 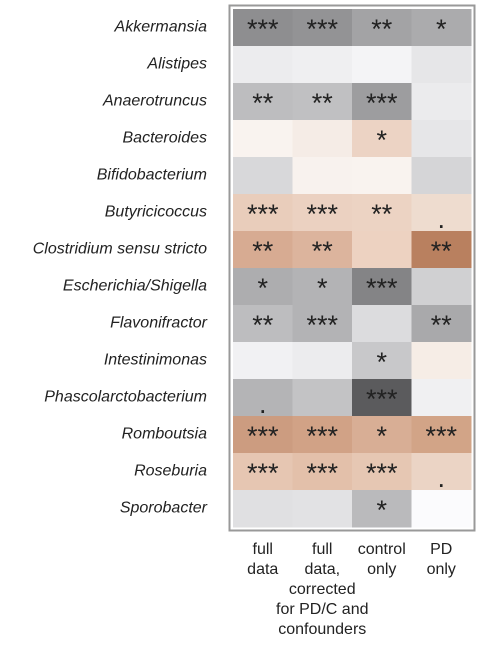 I want to click on column-label: data,, so click(x=322, y=569).